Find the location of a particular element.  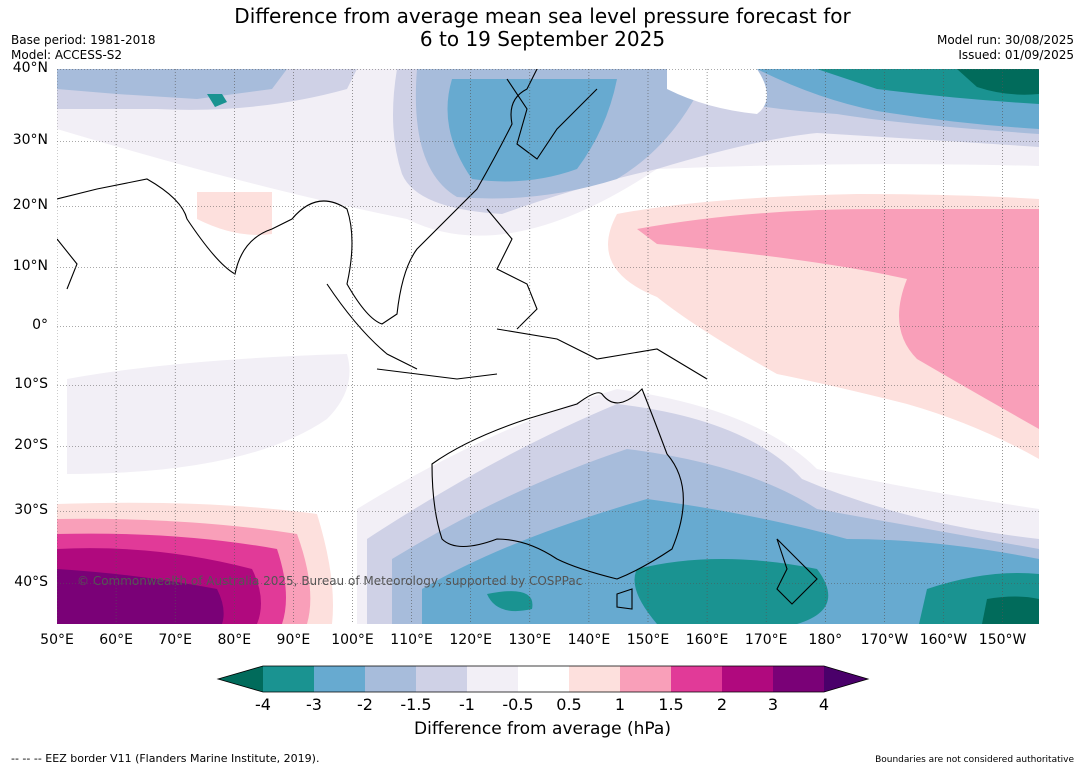

philippines-coast is located at coordinates (512, 269).